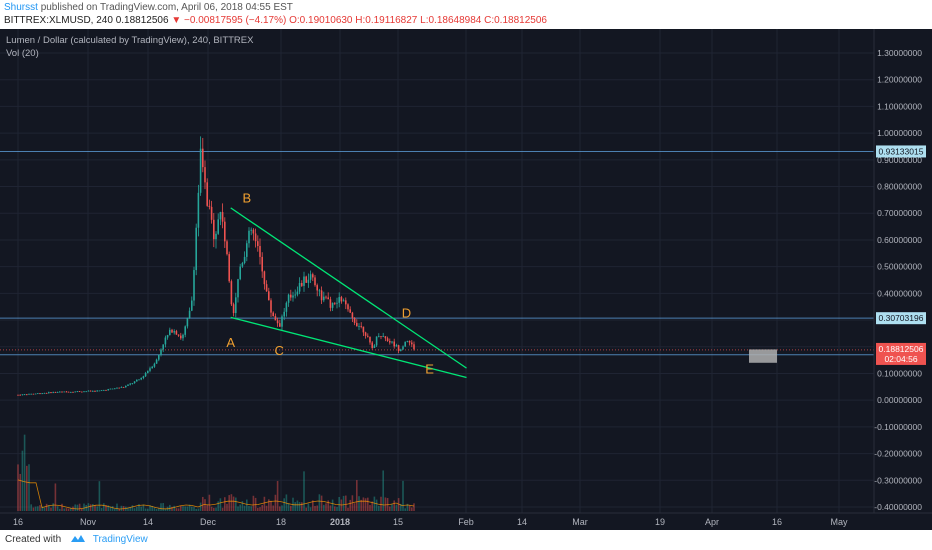  Describe the element at coordinates (22, 53) in the screenshot. I see `volume-label: Vol (20)` at that location.